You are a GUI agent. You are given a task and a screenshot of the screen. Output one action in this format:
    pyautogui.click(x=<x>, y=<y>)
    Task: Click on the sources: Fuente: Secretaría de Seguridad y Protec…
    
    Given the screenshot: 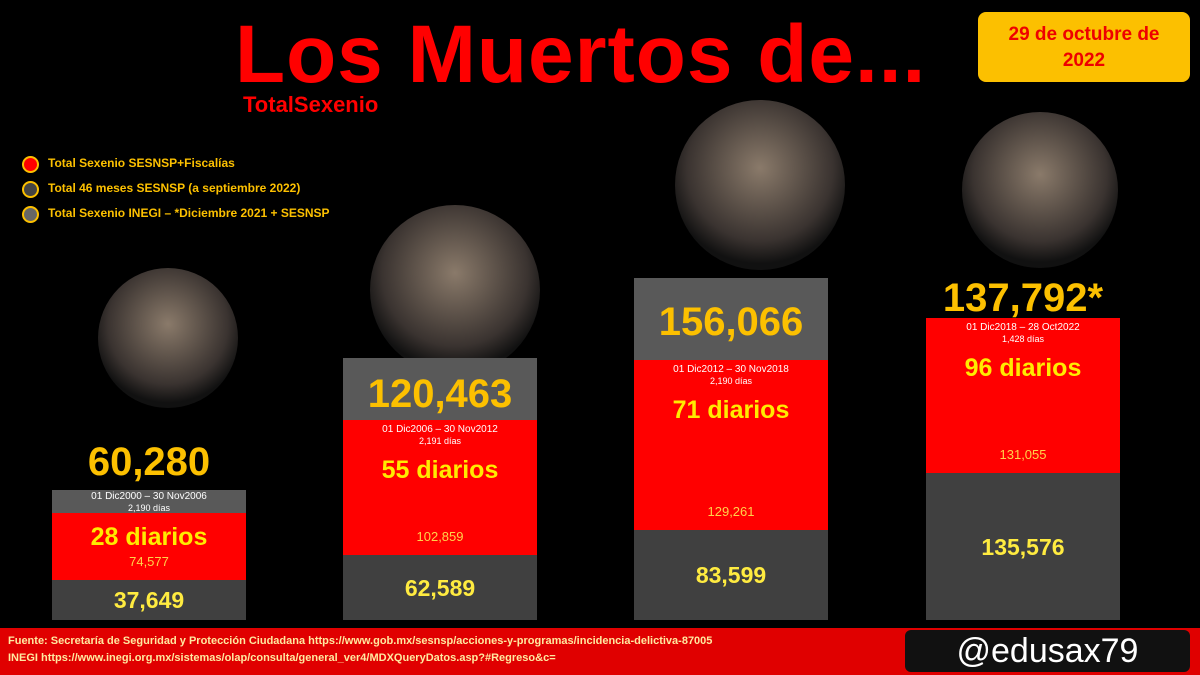 What is the action you would take?
    pyautogui.click(x=360, y=650)
    